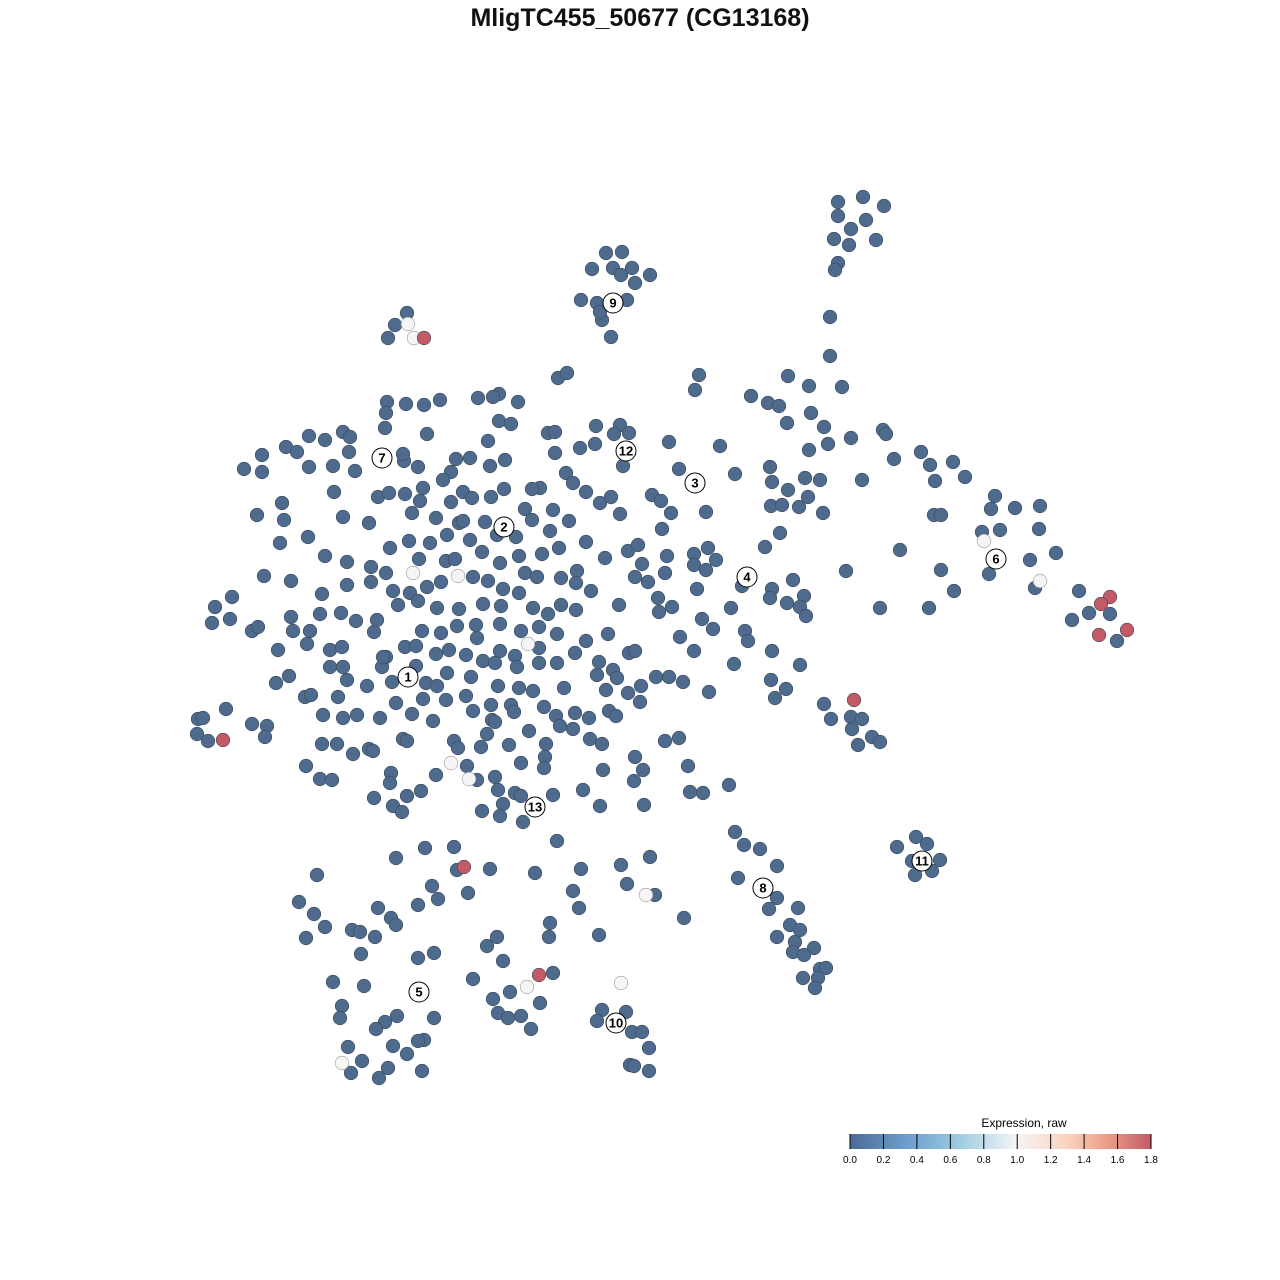 The width and height of the screenshot is (1280, 1280). Describe the element at coordinates (1151, 1160) in the screenshot. I see `colorbar-tick-label: 1.8` at that location.